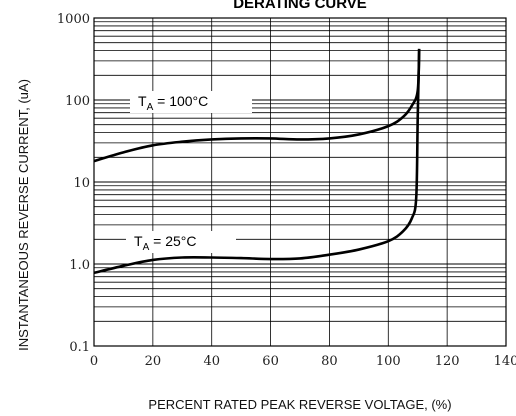 This screenshot has width=516, height=416. What do you see at coordinates (299, 404) in the screenshot?
I see `x-axis-label: PERCENT RATED PEAK REVERSE VOLTAGE, (%)` at bounding box center [299, 404].